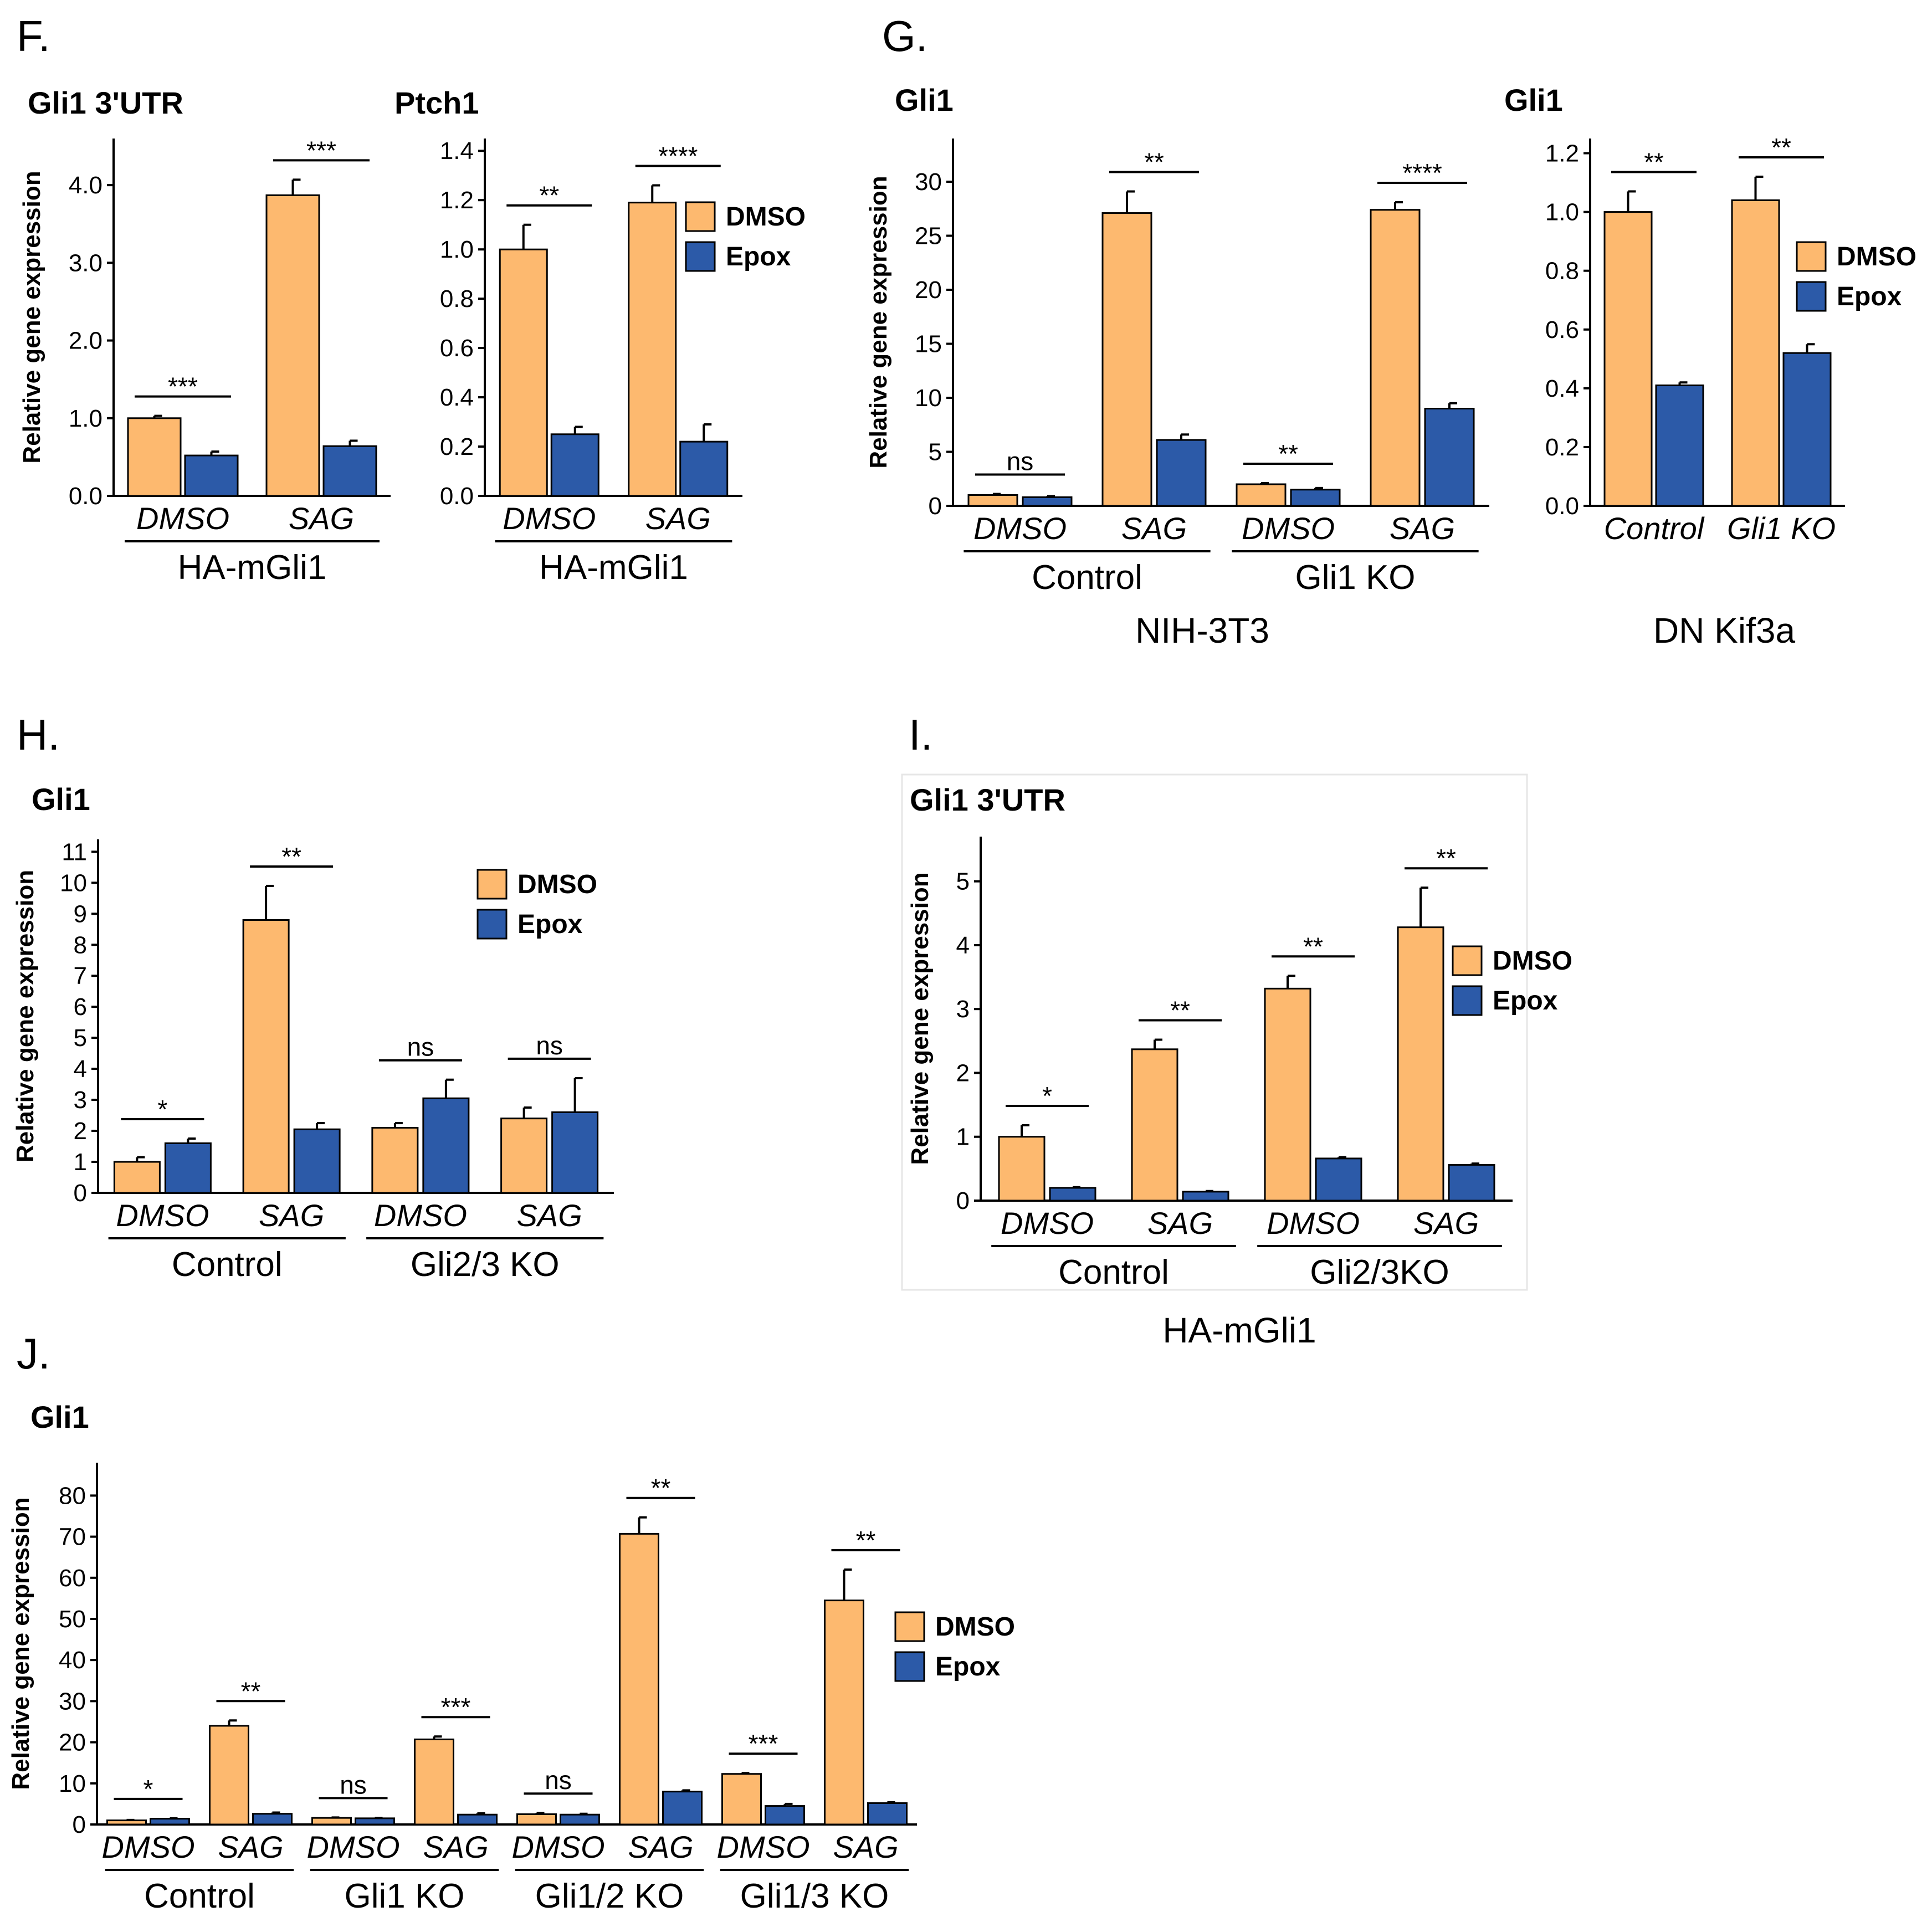 The width and height of the screenshot is (1932, 1917). Describe the element at coordinates (613, 568) in the screenshot. I see `group-label: HA-mGli1` at that location.